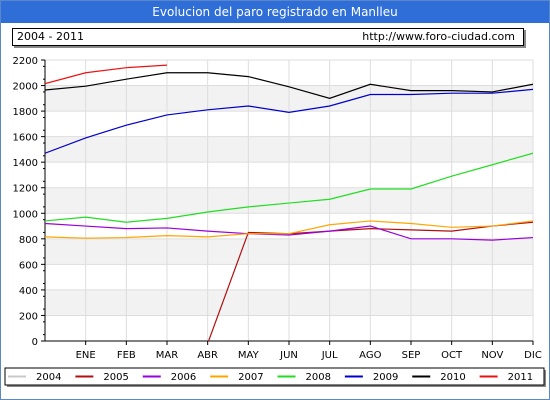  I want to click on y-tick-label: 2000, so click(25, 87).